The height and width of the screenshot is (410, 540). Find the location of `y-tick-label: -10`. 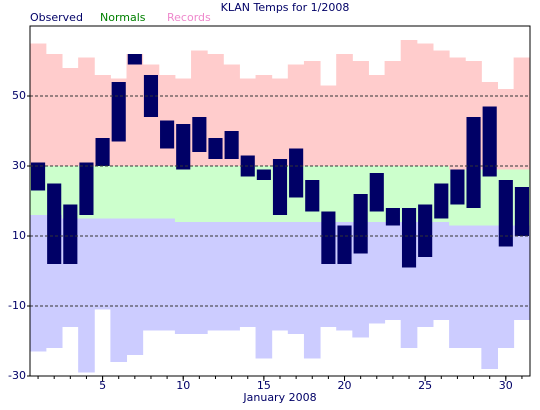

y-tick-label: -10 is located at coordinates (17, 305).